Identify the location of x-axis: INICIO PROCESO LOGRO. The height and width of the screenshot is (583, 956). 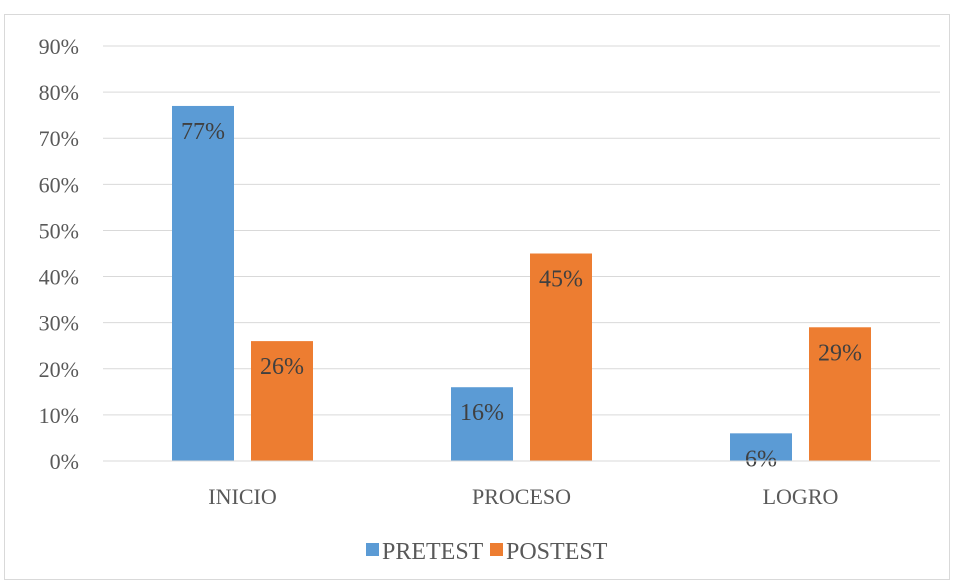
(521, 484).